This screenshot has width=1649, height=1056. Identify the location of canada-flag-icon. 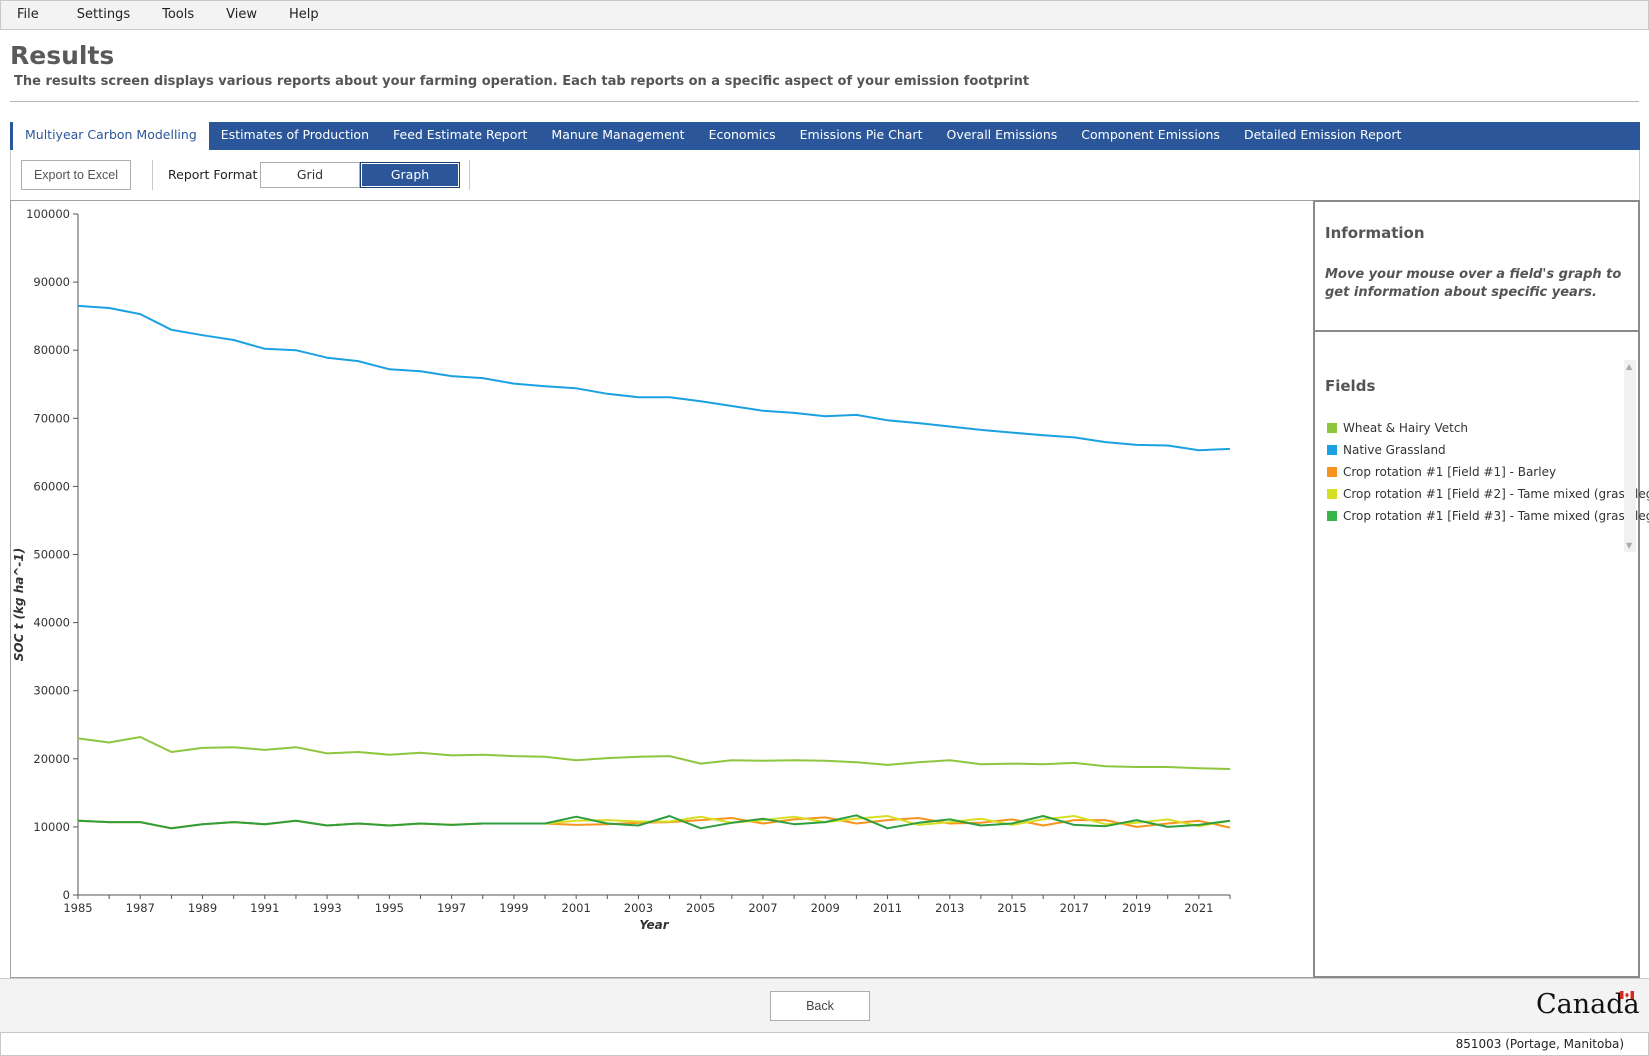
(1627, 995).